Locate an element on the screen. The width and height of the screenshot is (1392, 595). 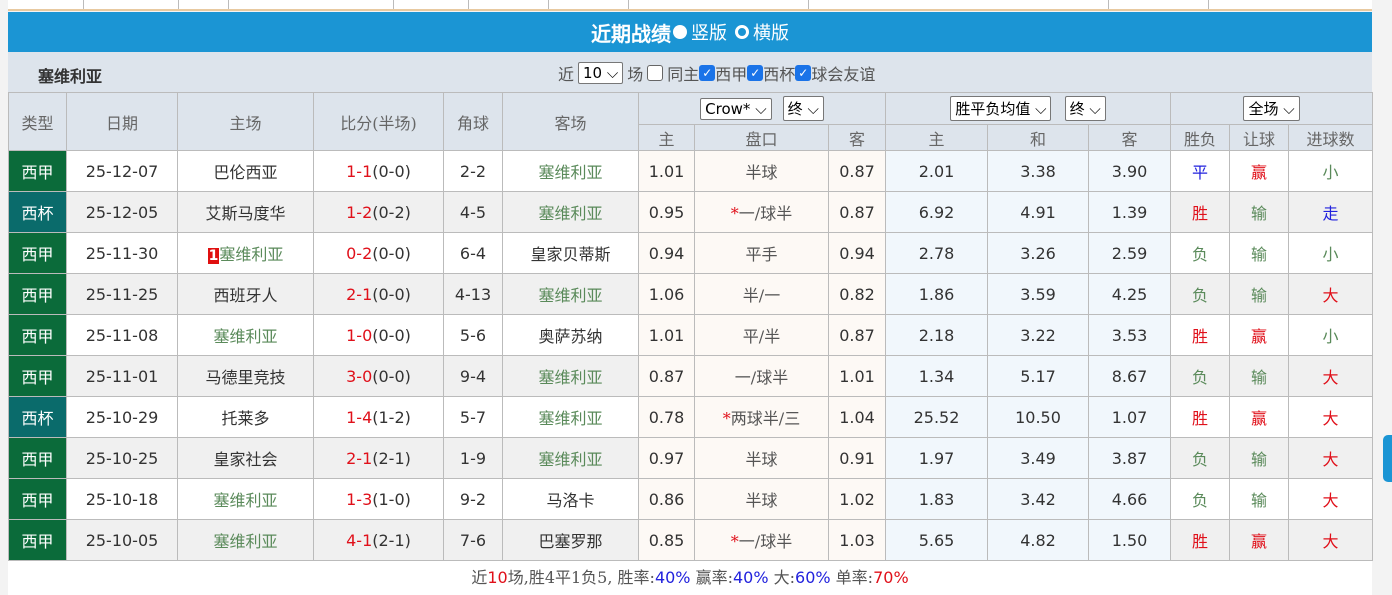
home-team: 马德里竞技 is located at coordinates (245, 377).